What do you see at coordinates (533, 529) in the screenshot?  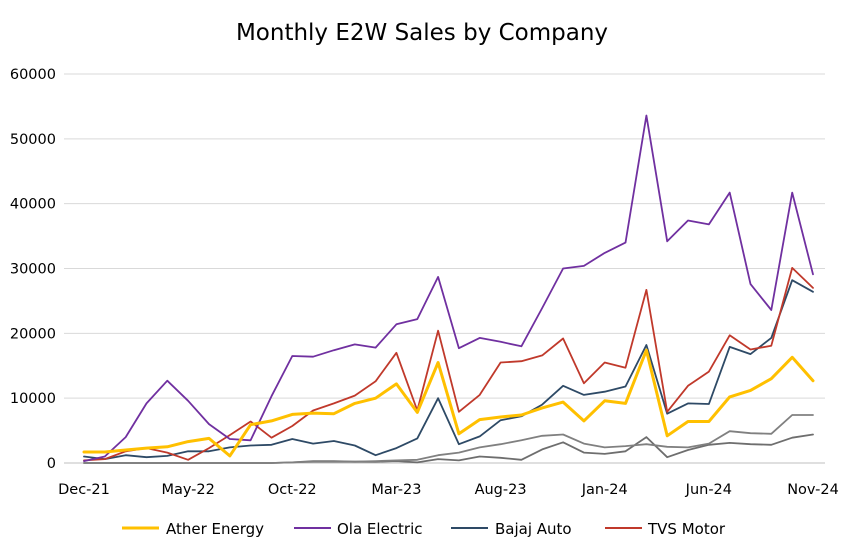 I see `legend-label: Bajaj Auto` at bounding box center [533, 529].